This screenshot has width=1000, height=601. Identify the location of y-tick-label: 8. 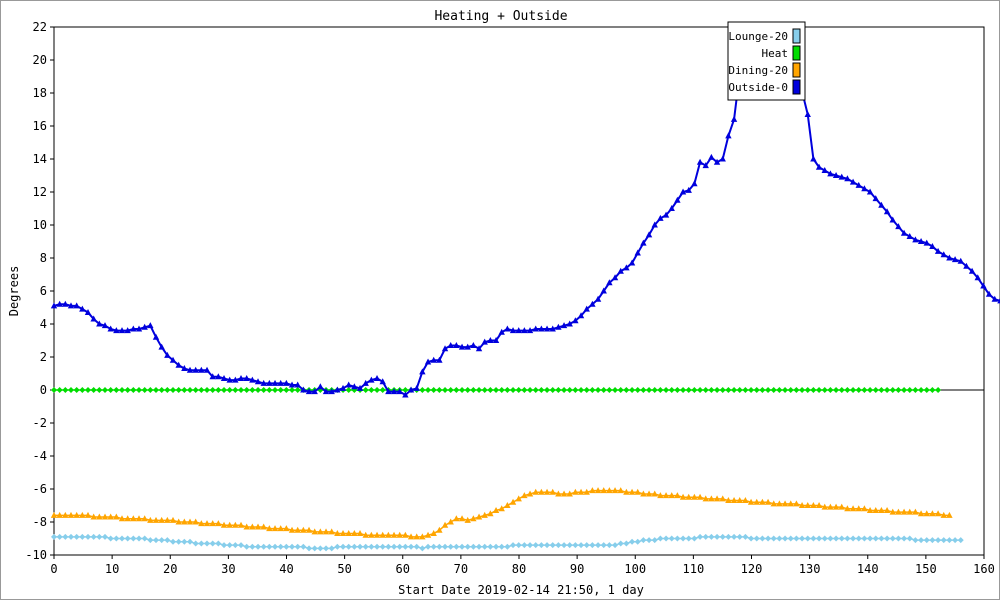
(43, 258).